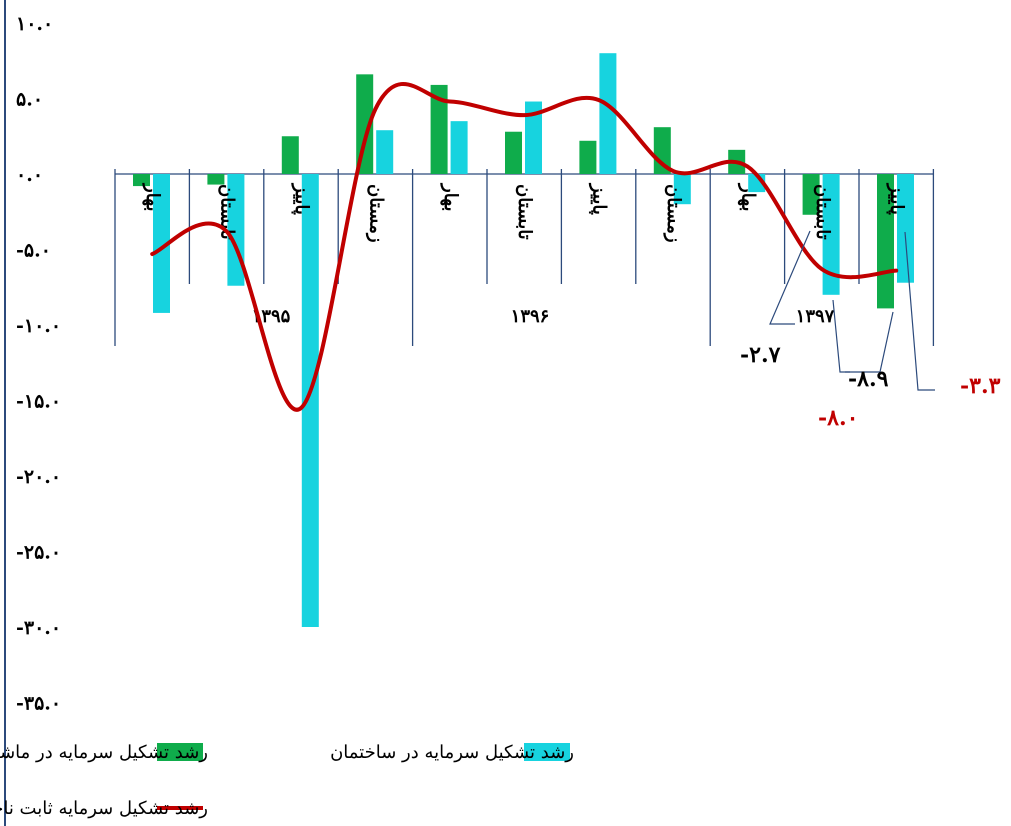 This screenshot has height=826, width=1011. What do you see at coordinates (838, 418) in the screenshot?
I see `data-label: -۸.۰` at bounding box center [838, 418].